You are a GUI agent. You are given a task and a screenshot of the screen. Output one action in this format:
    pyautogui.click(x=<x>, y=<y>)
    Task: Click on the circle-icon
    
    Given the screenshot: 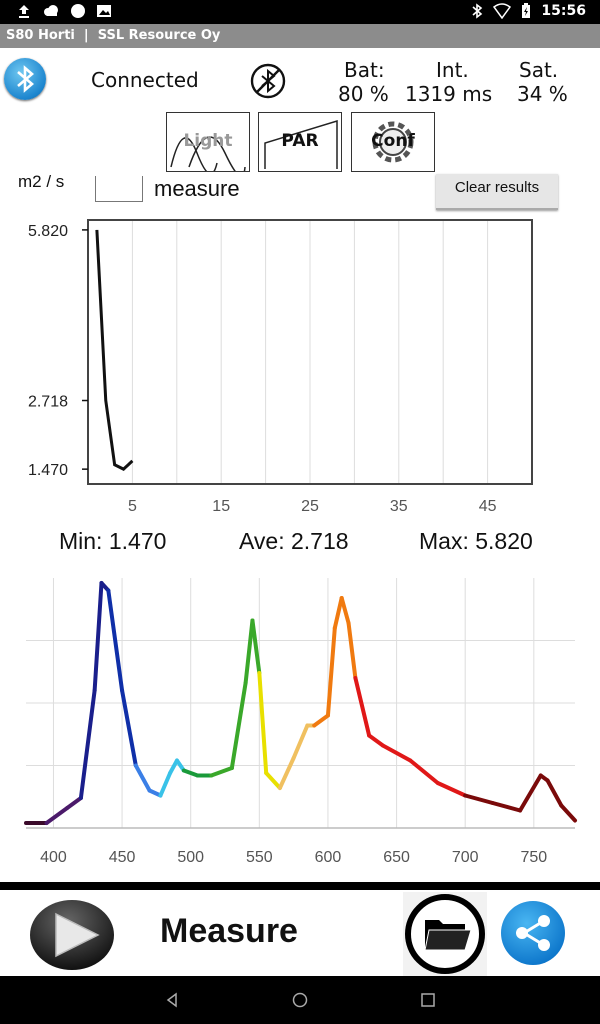 What is the action you would take?
    pyautogui.click(x=78, y=11)
    